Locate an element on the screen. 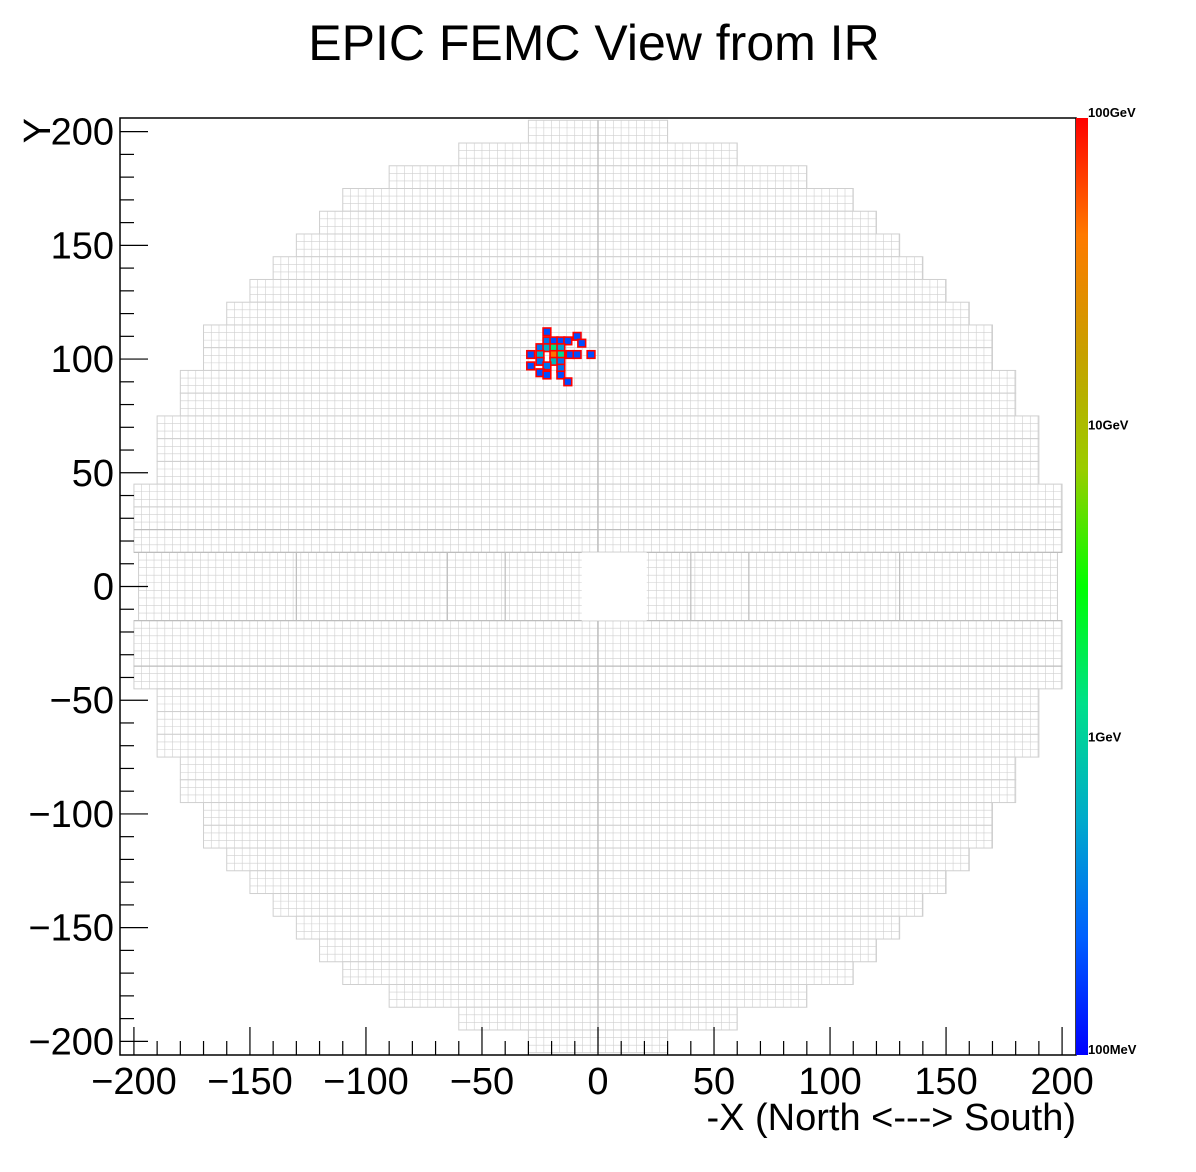 This screenshot has width=1196, height=1172. x-axis-label: -X (North <---> South) is located at coordinates (891, 1118).